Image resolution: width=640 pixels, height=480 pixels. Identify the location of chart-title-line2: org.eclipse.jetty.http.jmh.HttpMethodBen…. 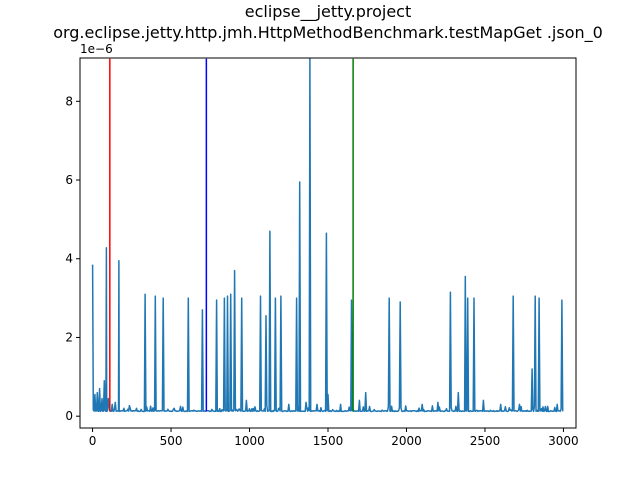
(328, 33).